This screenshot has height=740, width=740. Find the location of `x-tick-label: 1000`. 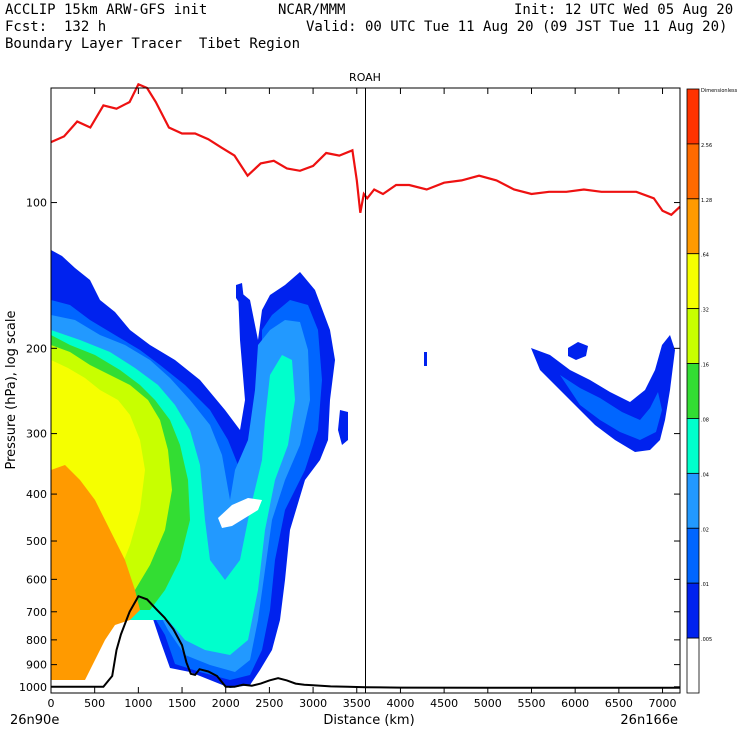

x-tick-label: 1000 is located at coordinates (138, 703).